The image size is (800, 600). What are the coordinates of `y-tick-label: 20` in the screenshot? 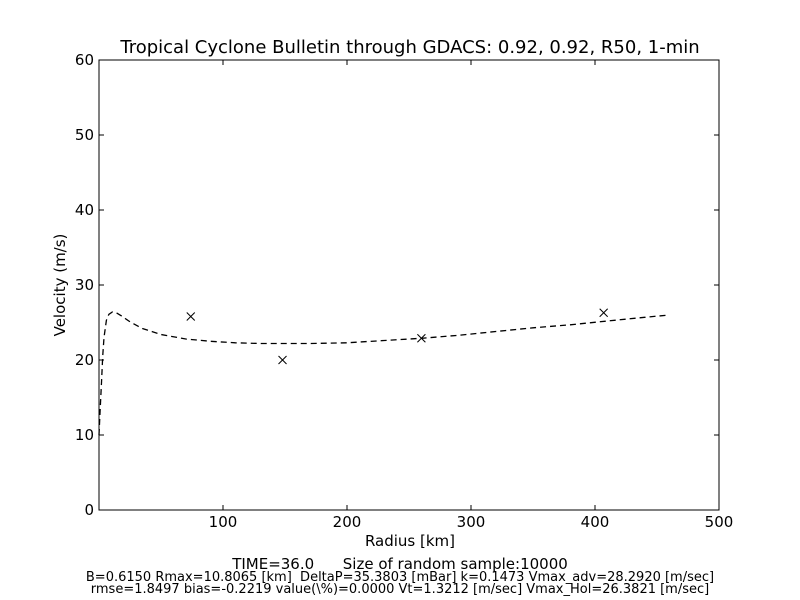 It's located at (84, 360).